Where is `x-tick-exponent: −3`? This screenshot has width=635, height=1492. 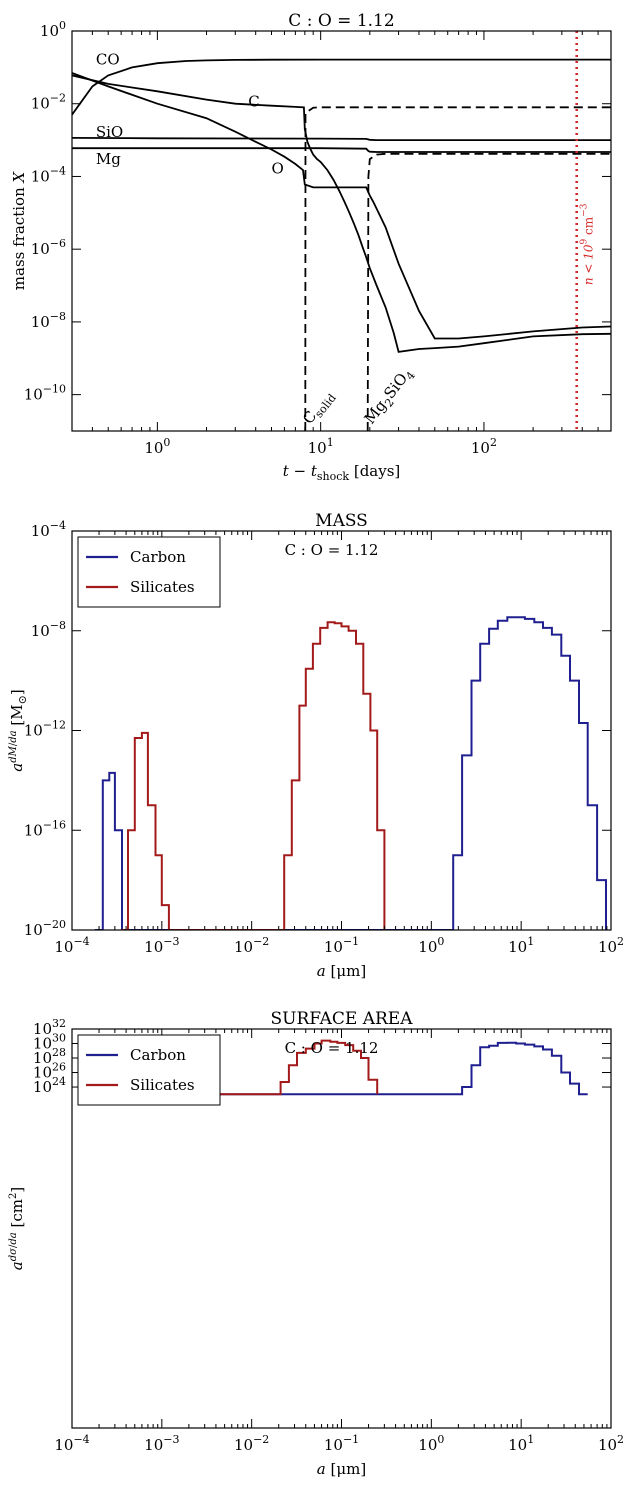
x-tick-exponent: −3 is located at coordinates (171, 1439).